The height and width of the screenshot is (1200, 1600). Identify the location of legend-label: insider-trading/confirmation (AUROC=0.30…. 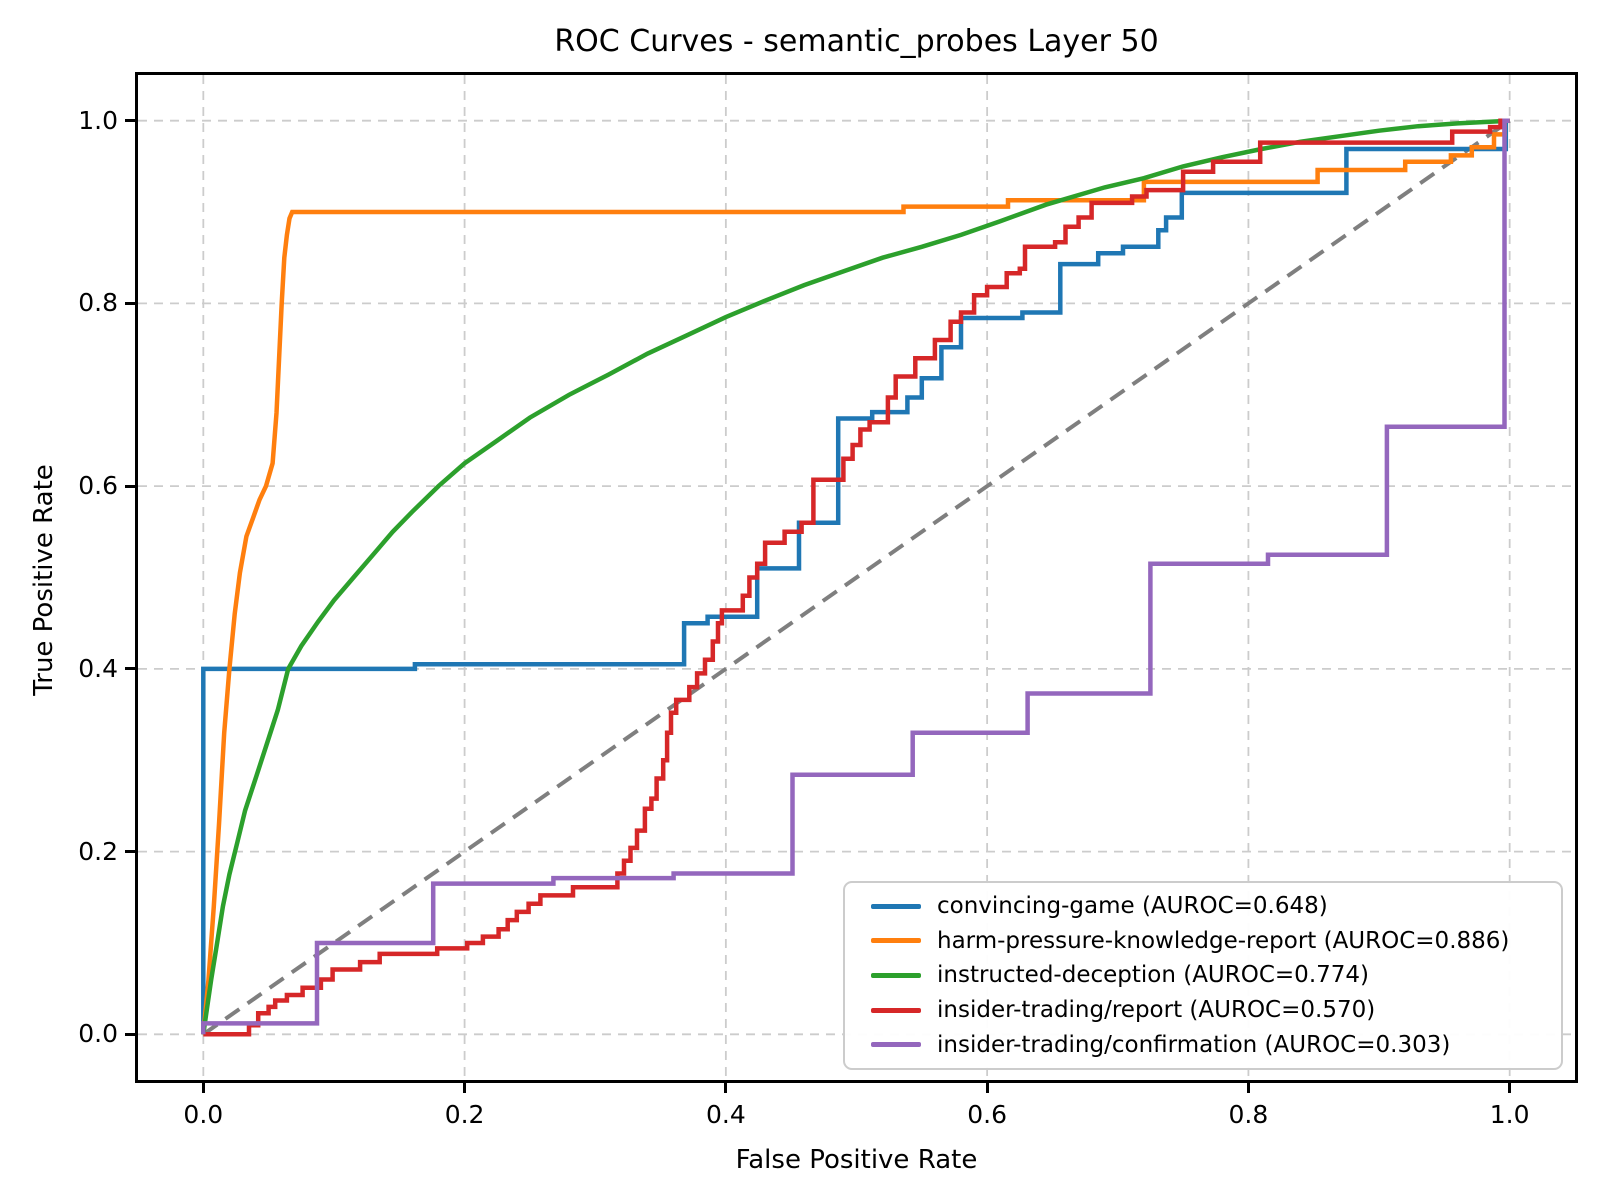
(1194, 1044).